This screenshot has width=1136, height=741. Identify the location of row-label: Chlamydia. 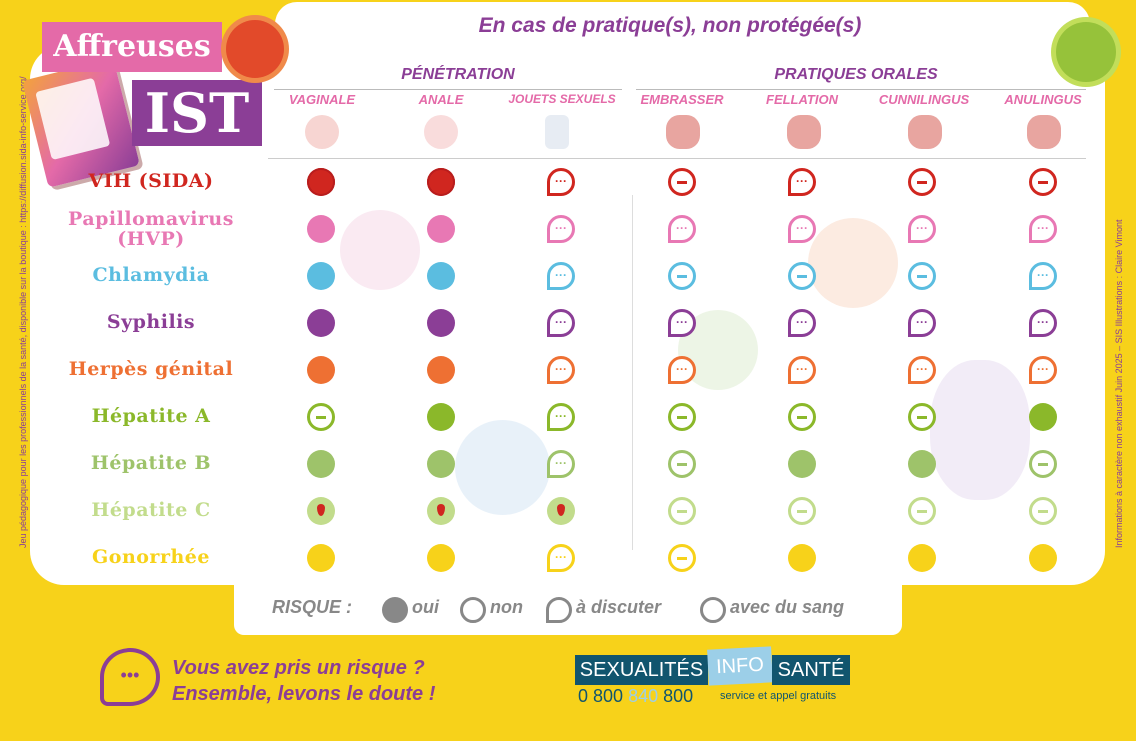
(151, 275).